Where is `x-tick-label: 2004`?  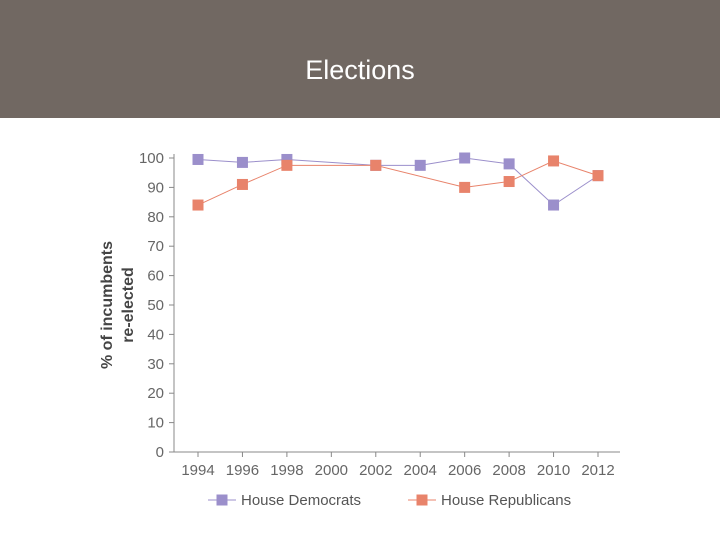 x-tick-label: 2004 is located at coordinates (420, 470).